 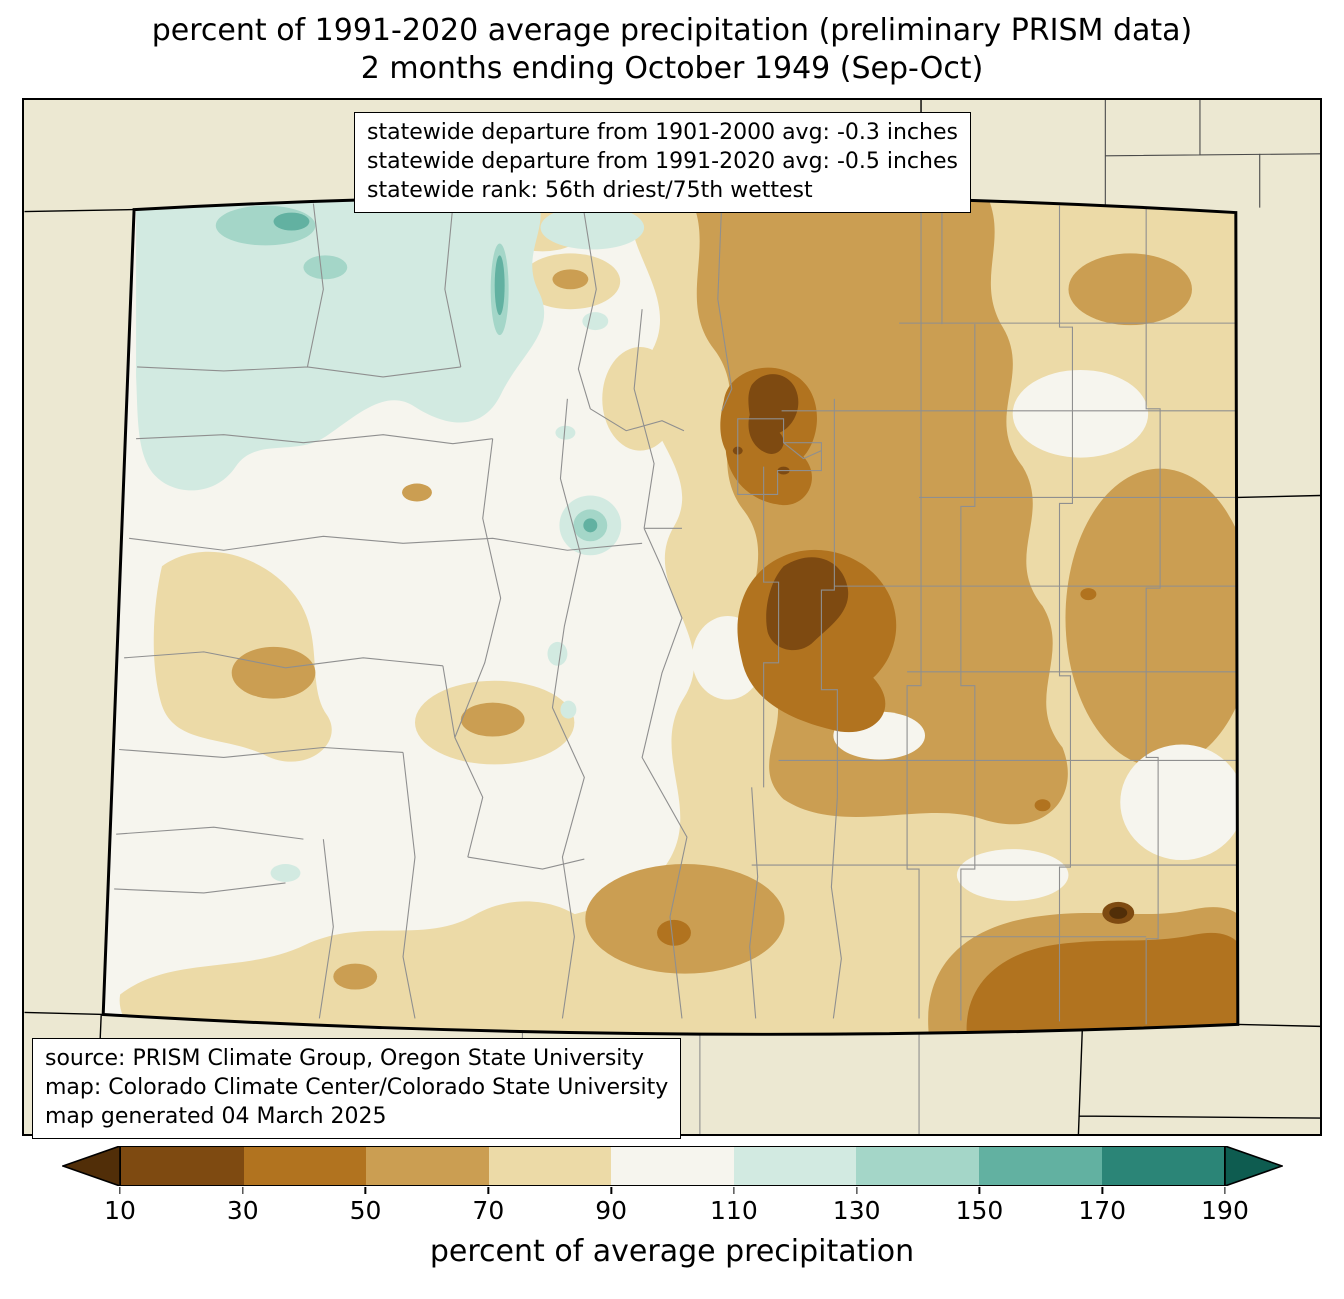 I want to click on colorbar-strip, so click(x=672, y=1166).